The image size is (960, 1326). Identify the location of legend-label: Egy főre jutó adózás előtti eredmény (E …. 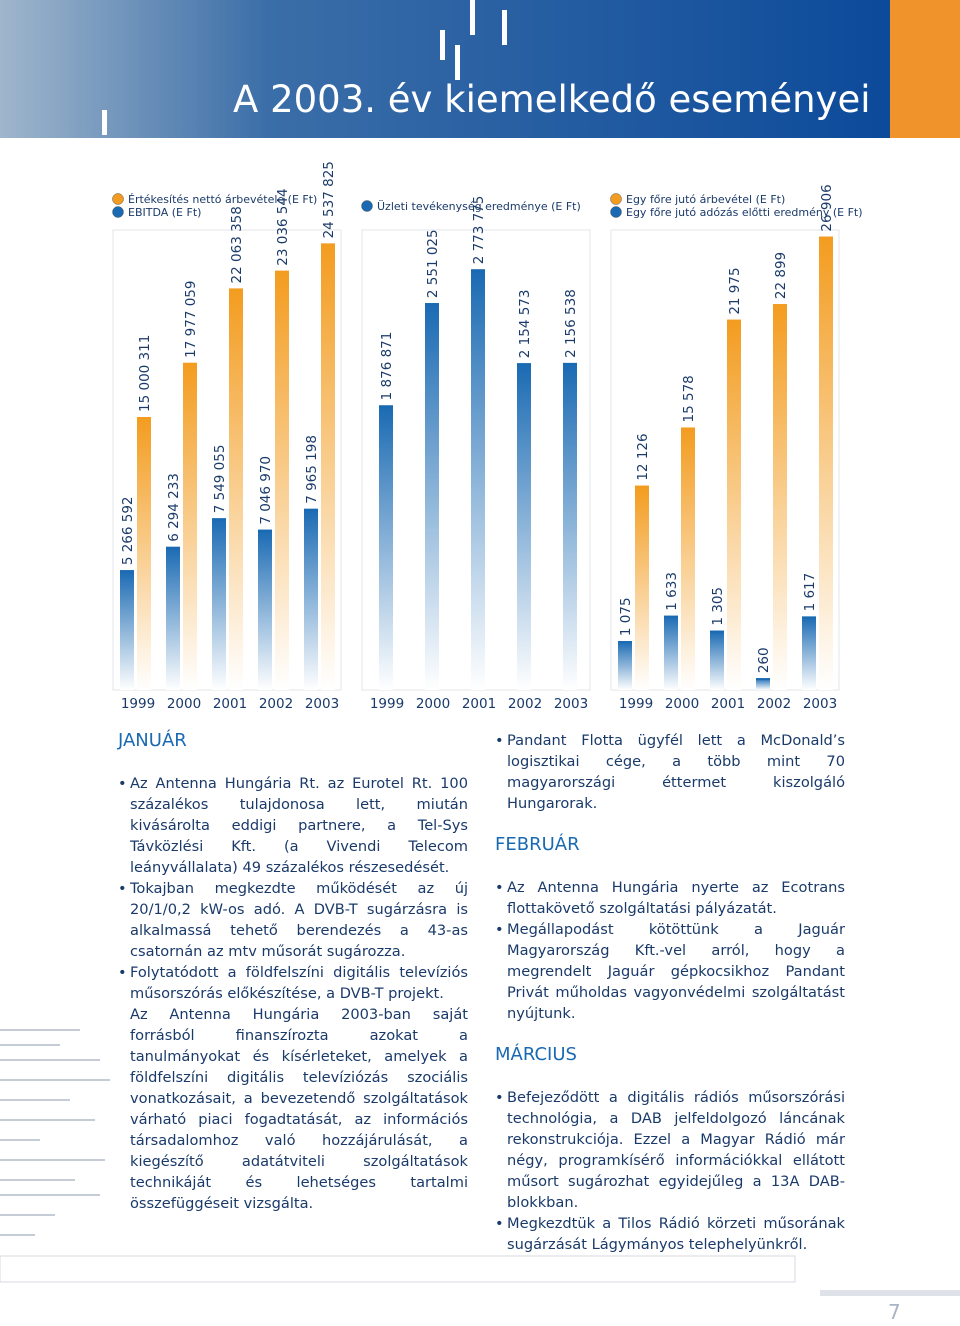
(744, 212).